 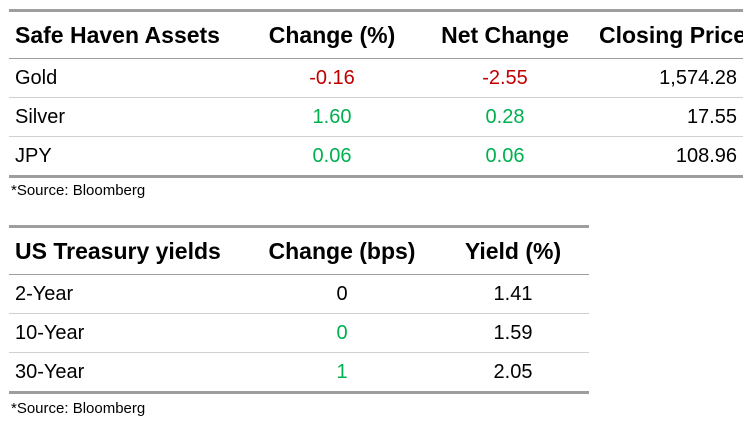 I want to click on column-header-change-bps: Change (bps), so click(x=342, y=250).